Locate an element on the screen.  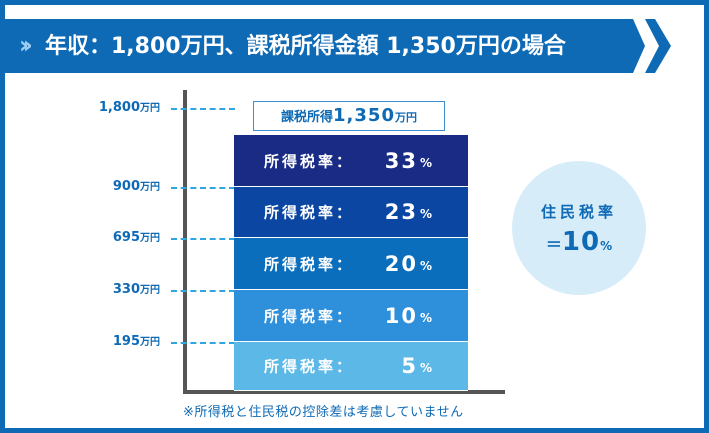
tick-value: 900 is located at coordinates (126, 186).